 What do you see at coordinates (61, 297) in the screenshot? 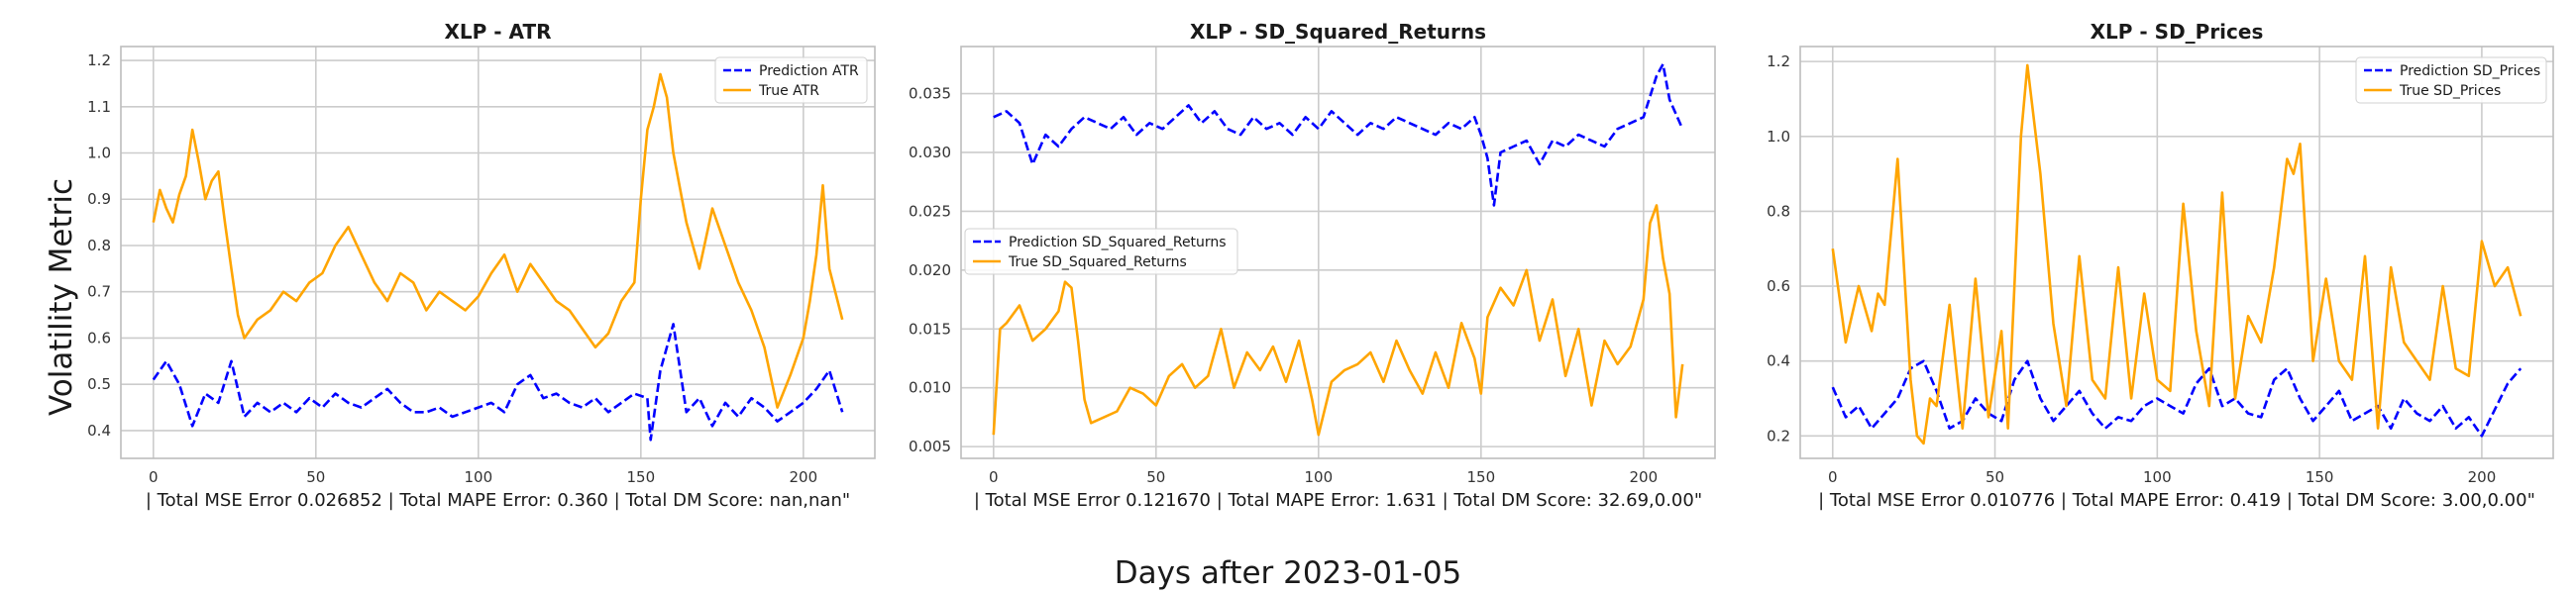
I see `figure-ylabel: Volatility Metric` at bounding box center [61, 297].